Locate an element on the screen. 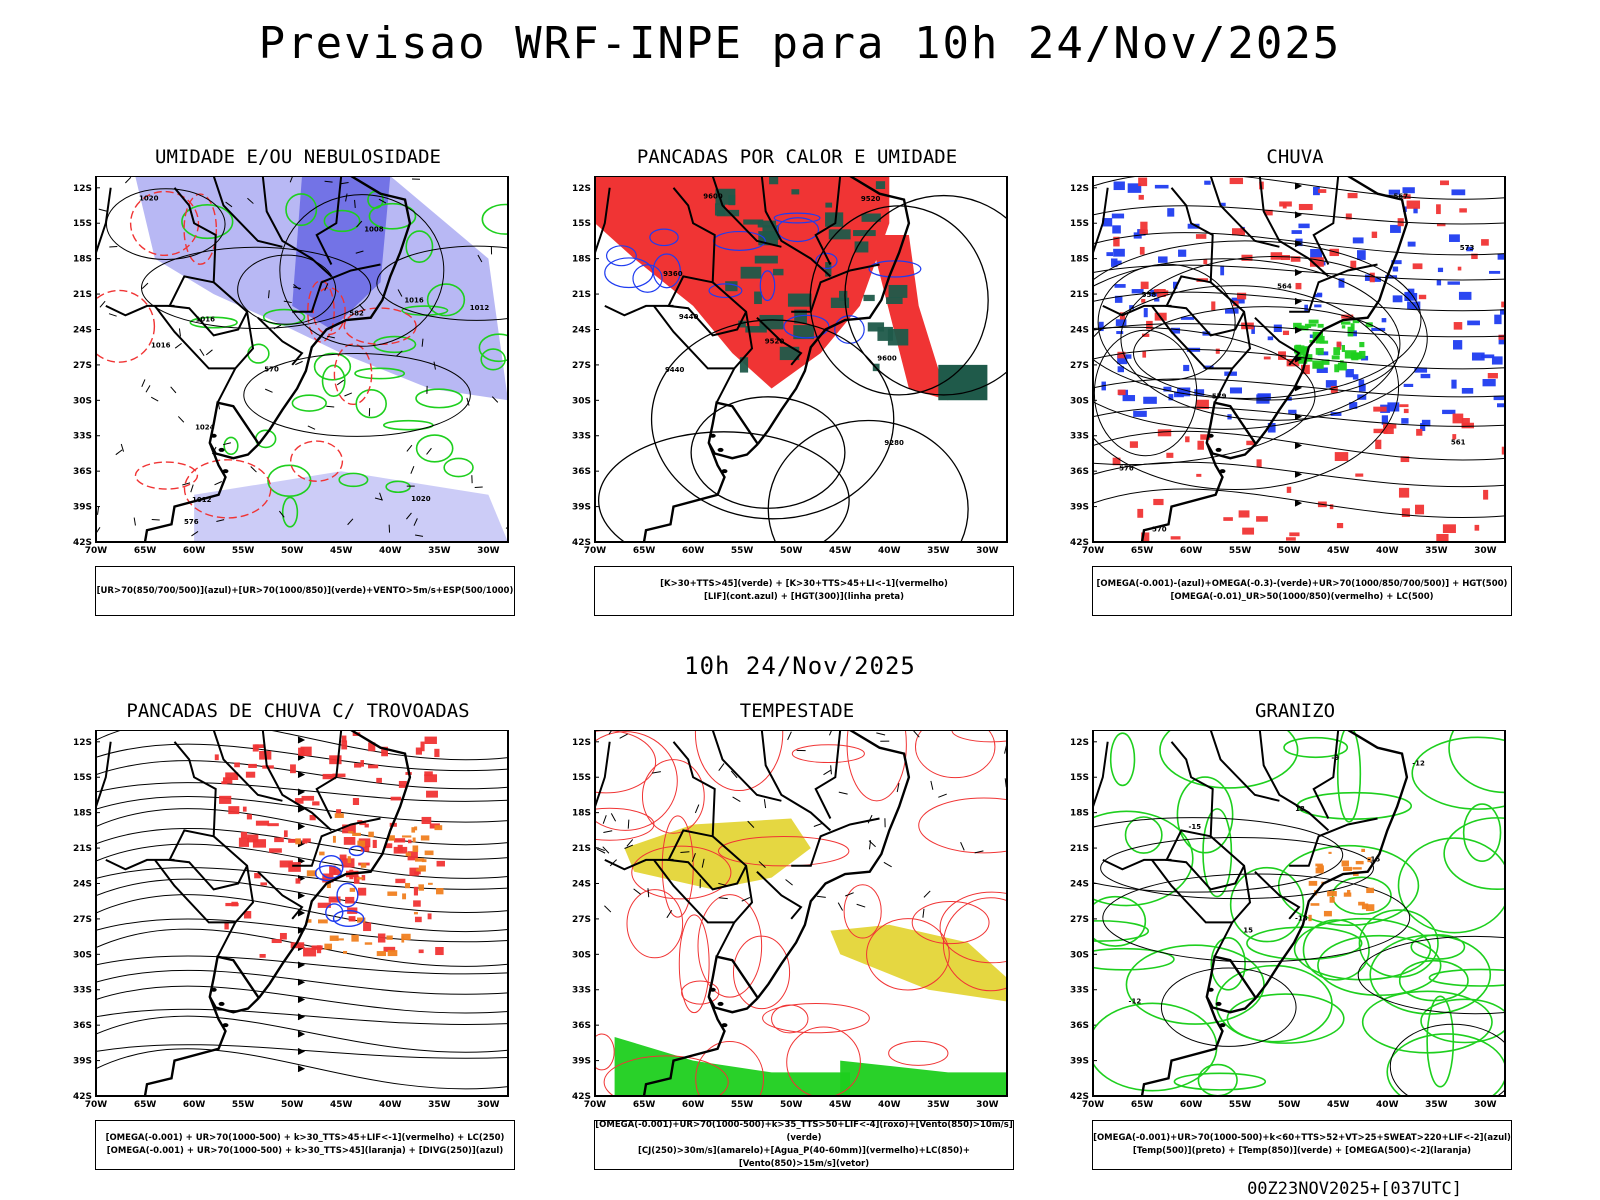 The image size is (1600, 1200). divergence-contour is located at coordinates (331, 866).